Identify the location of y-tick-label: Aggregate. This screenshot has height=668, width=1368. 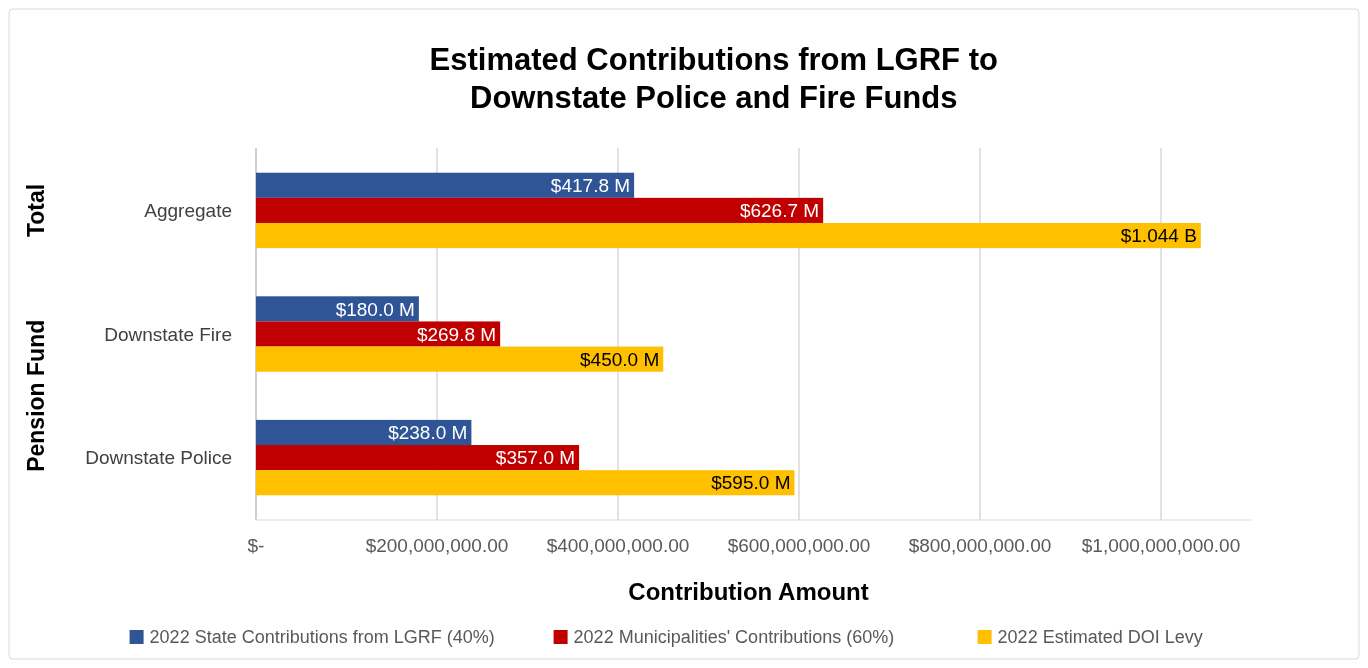
(188, 211).